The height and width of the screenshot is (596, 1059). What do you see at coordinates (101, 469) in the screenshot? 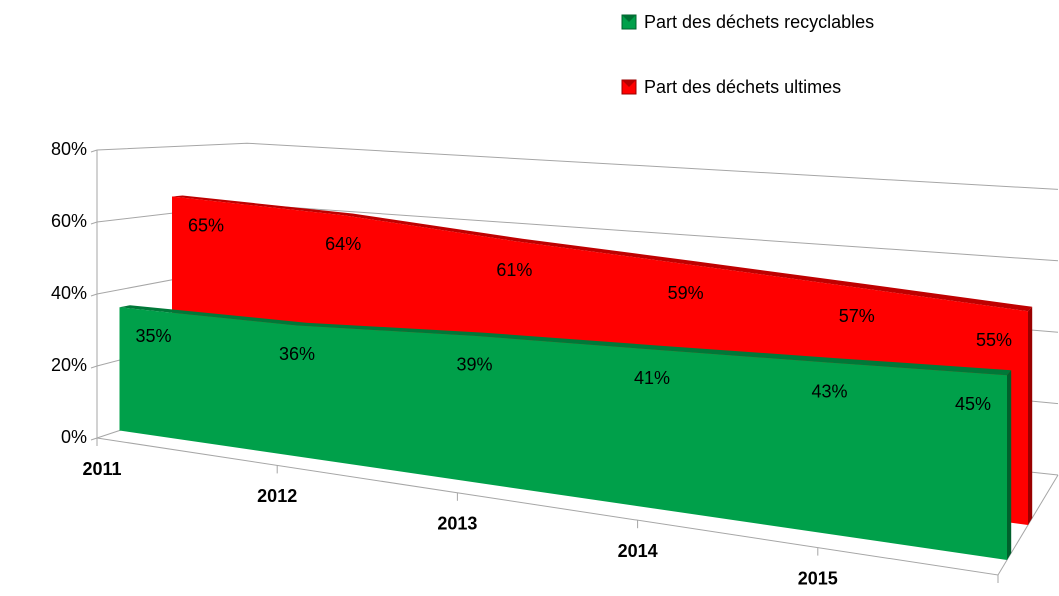
I see `x-tick-label: 2011` at bounding box center [101, 469].